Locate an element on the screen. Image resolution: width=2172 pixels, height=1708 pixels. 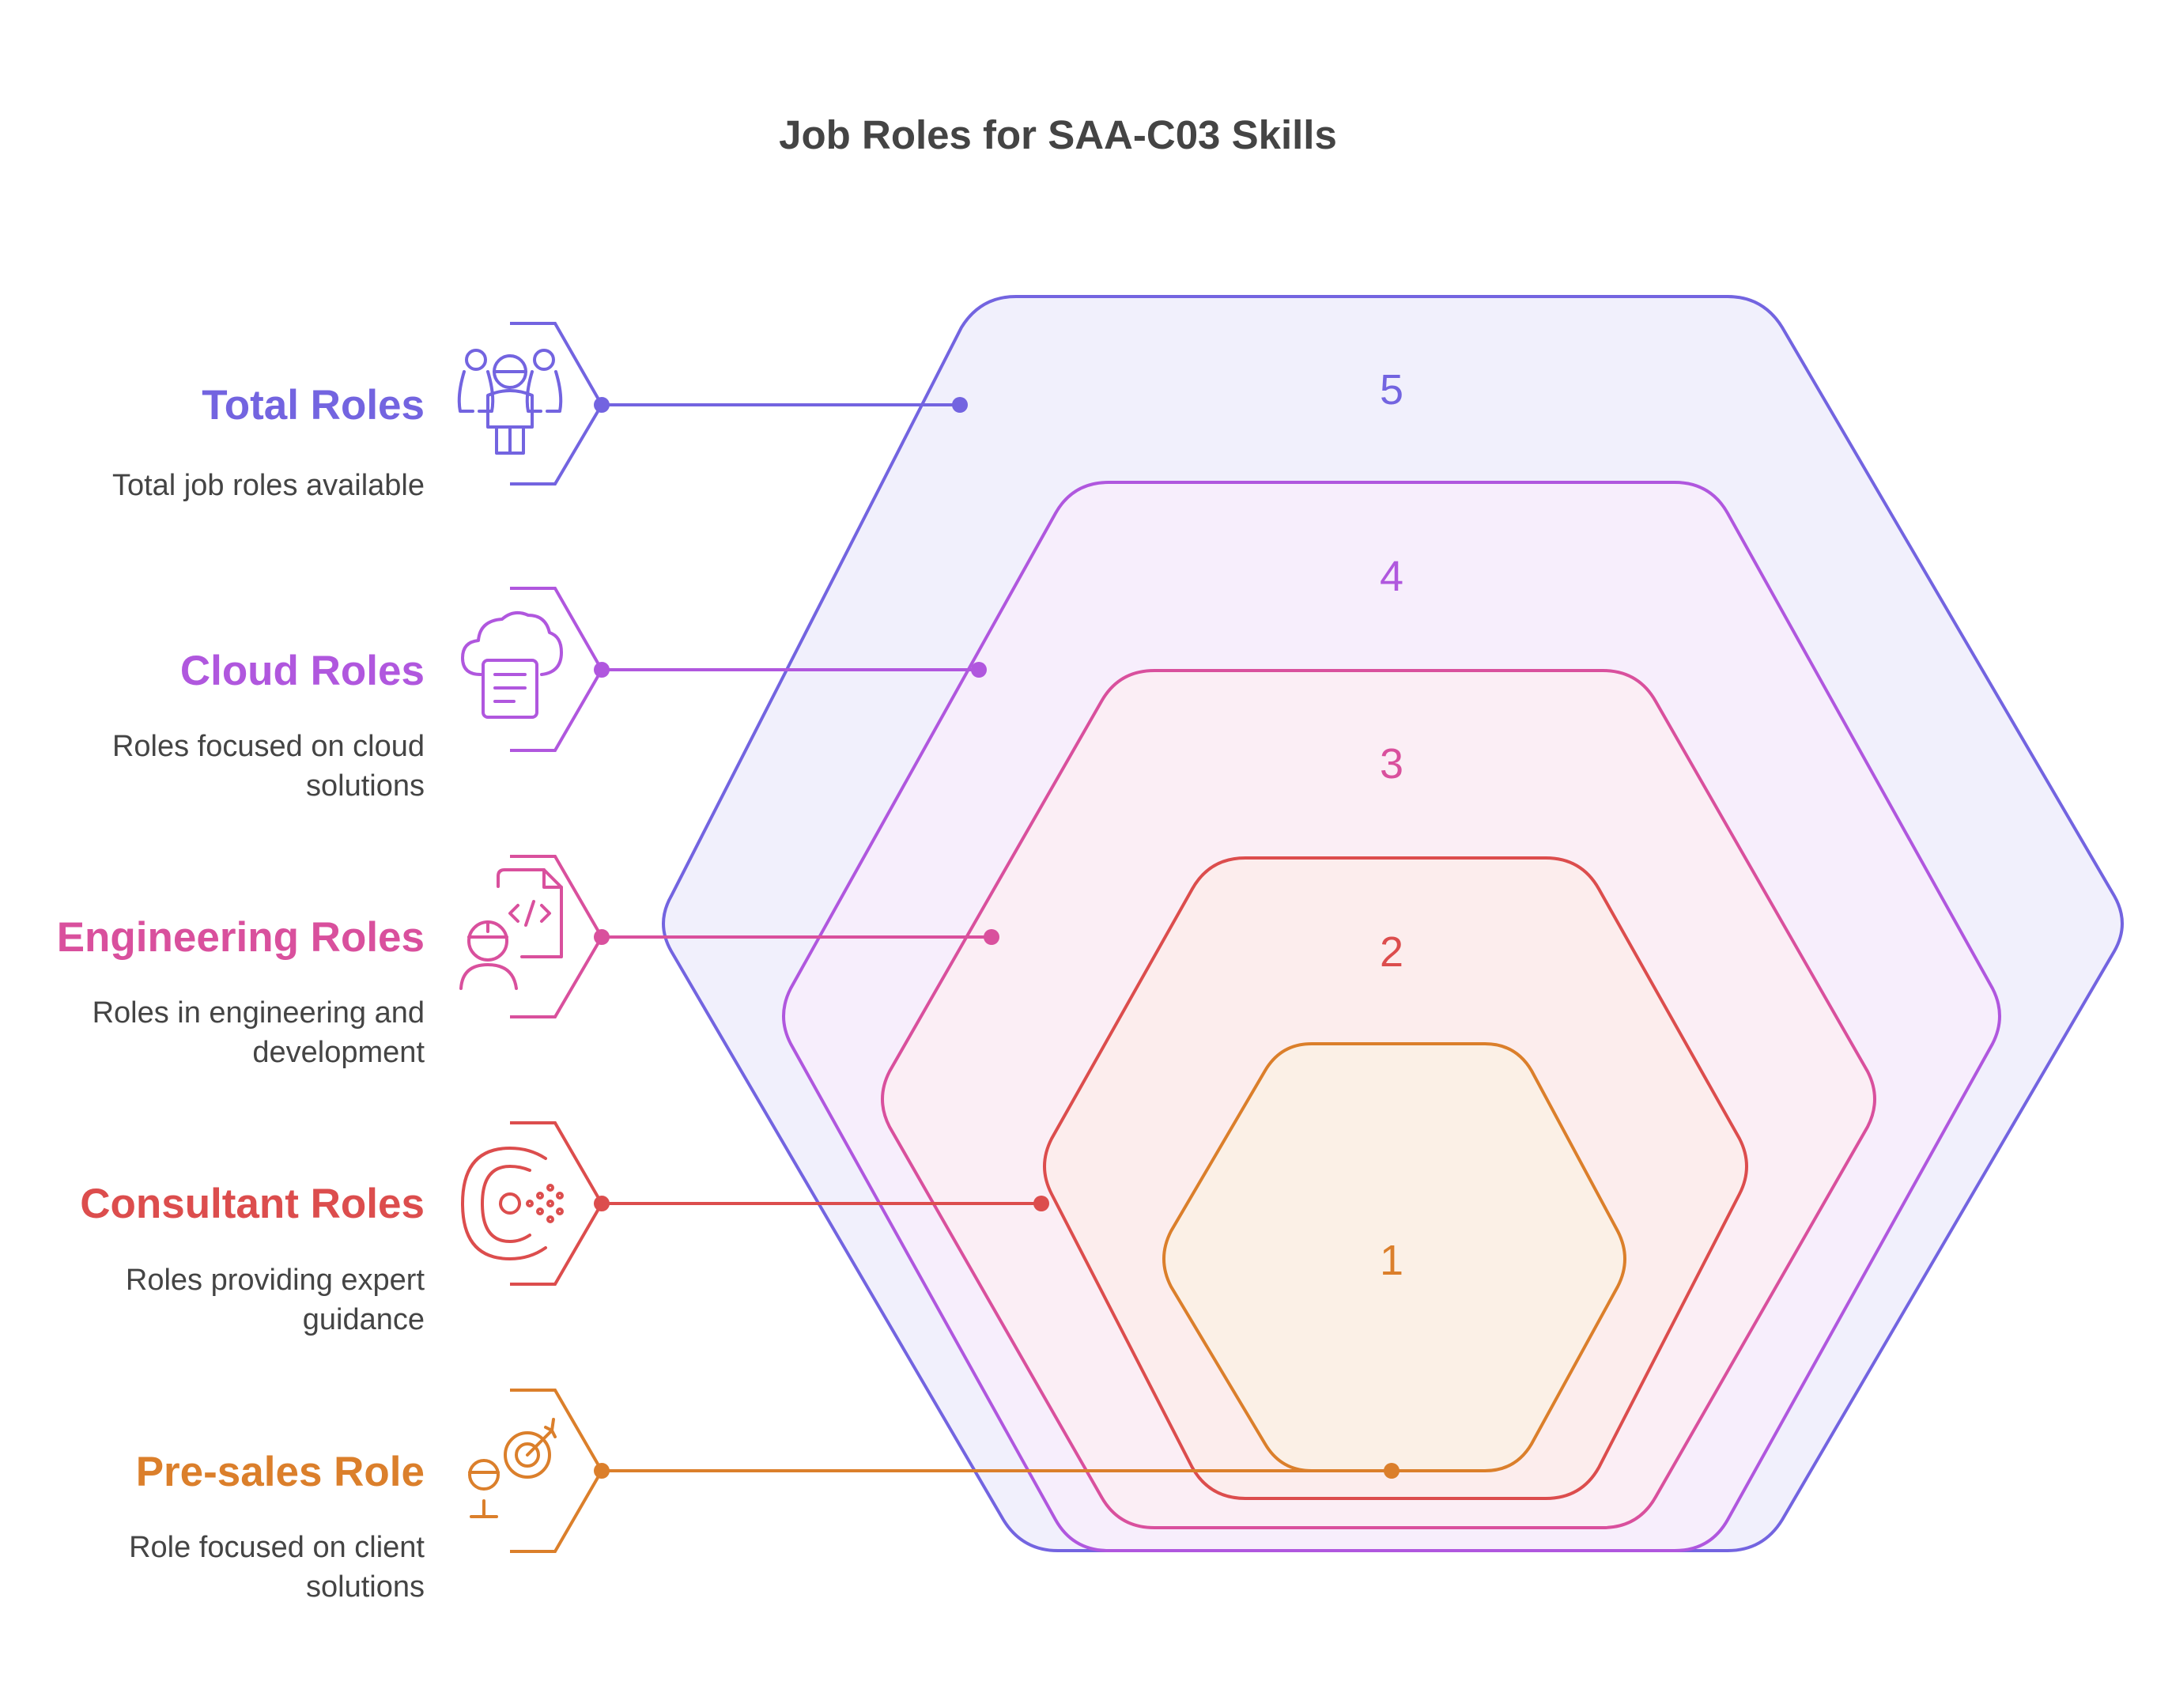
bracket-engineering is located at coordinates (557, 937).